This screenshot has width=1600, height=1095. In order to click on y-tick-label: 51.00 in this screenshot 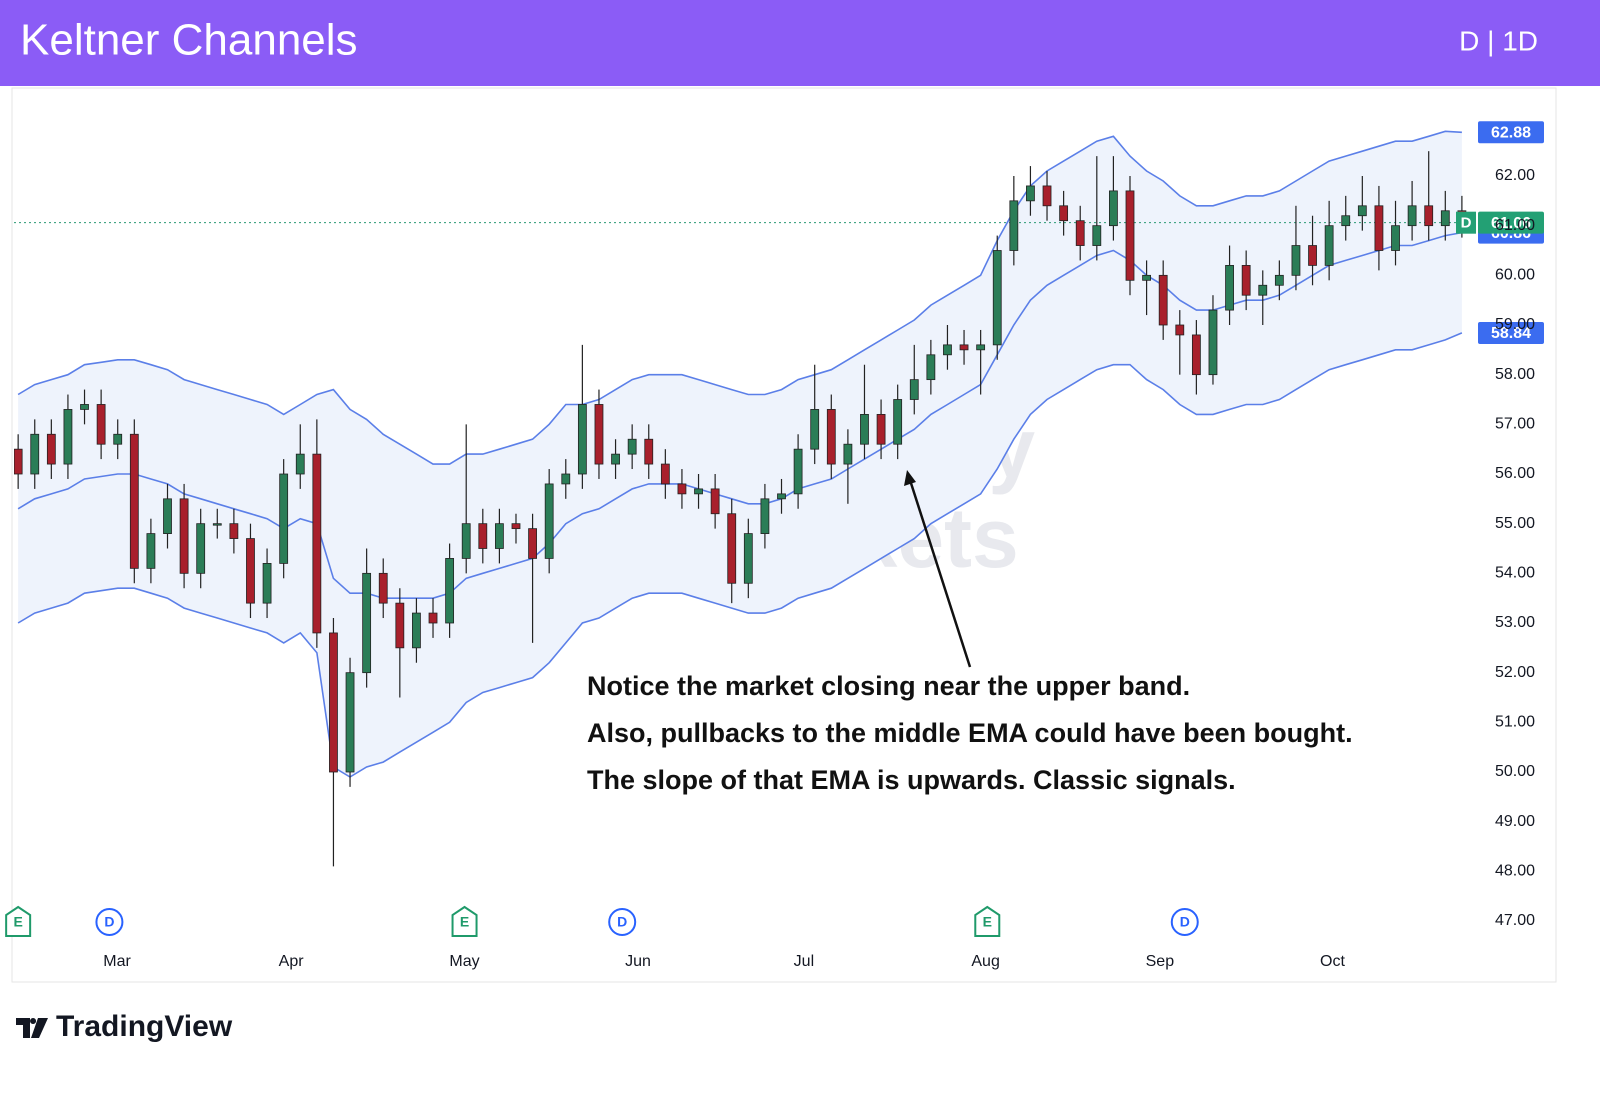, I will do `click(1515, 722)`.